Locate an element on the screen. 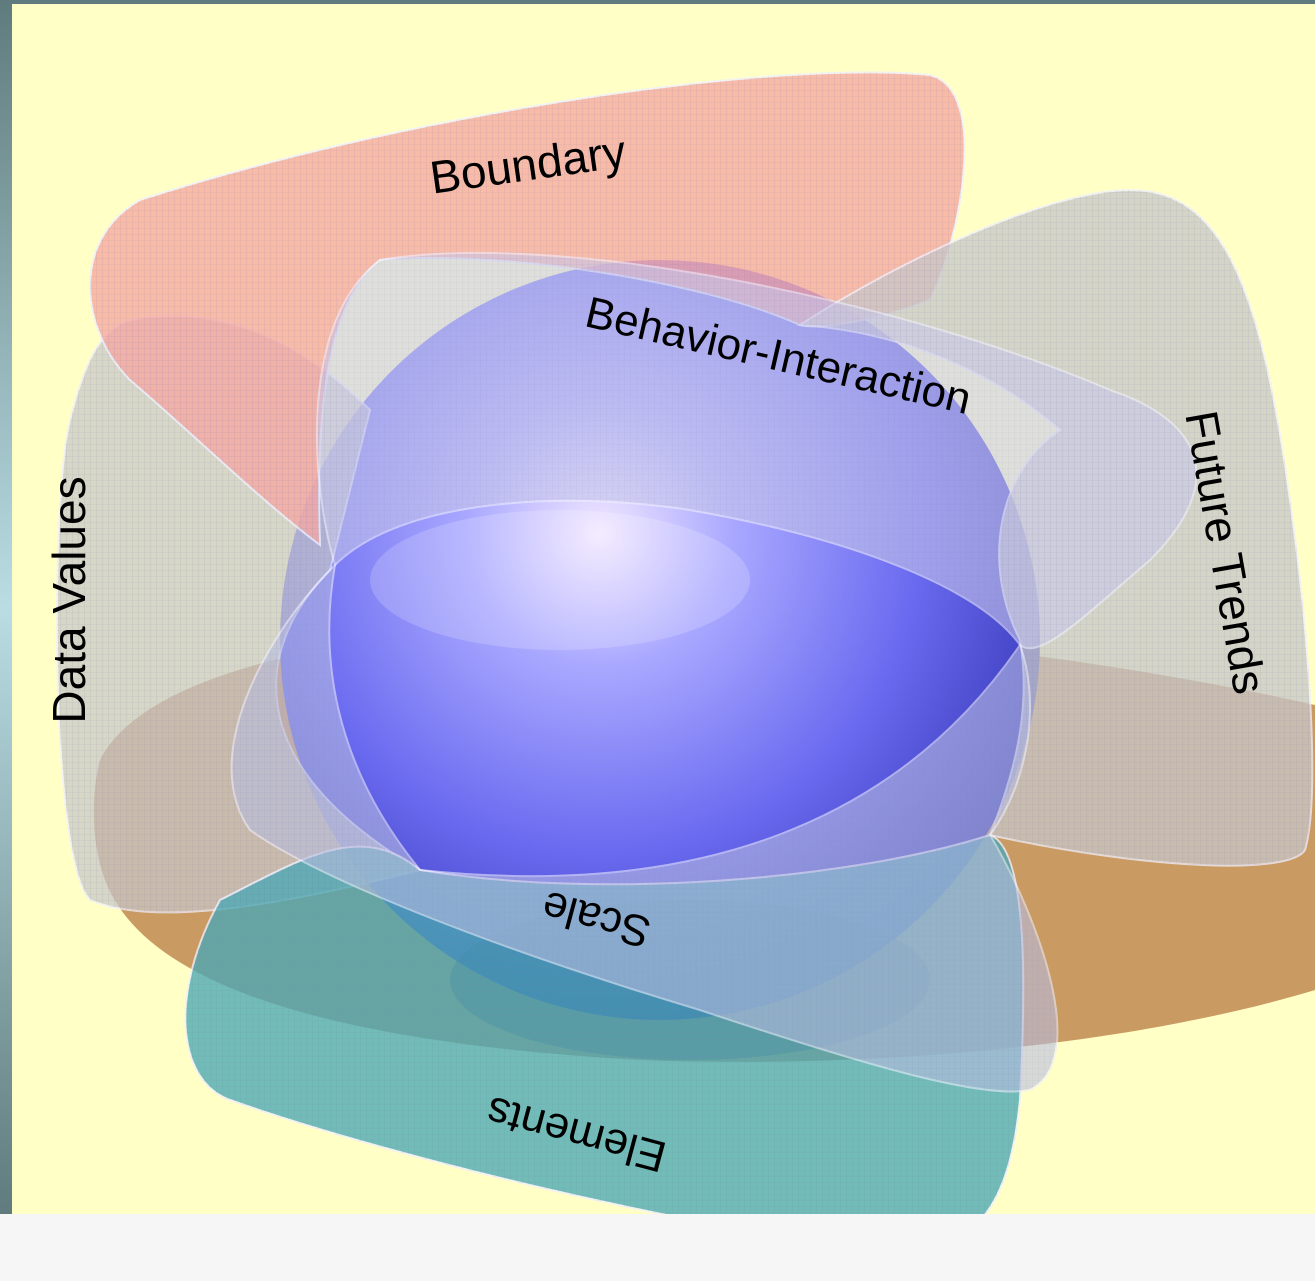 The image size is (1315, 1281). sphere-highlight is located at coordinates (560, 580).